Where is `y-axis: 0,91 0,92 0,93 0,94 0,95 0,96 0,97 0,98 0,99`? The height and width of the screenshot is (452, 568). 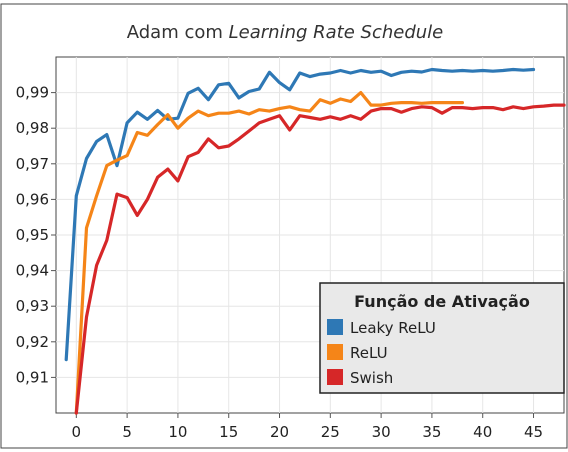 y-axis: 0,91 0,92 0,93 0,94 0,95 0,96 0,97 0,98 0,99 is located at coordinates (36, 235).